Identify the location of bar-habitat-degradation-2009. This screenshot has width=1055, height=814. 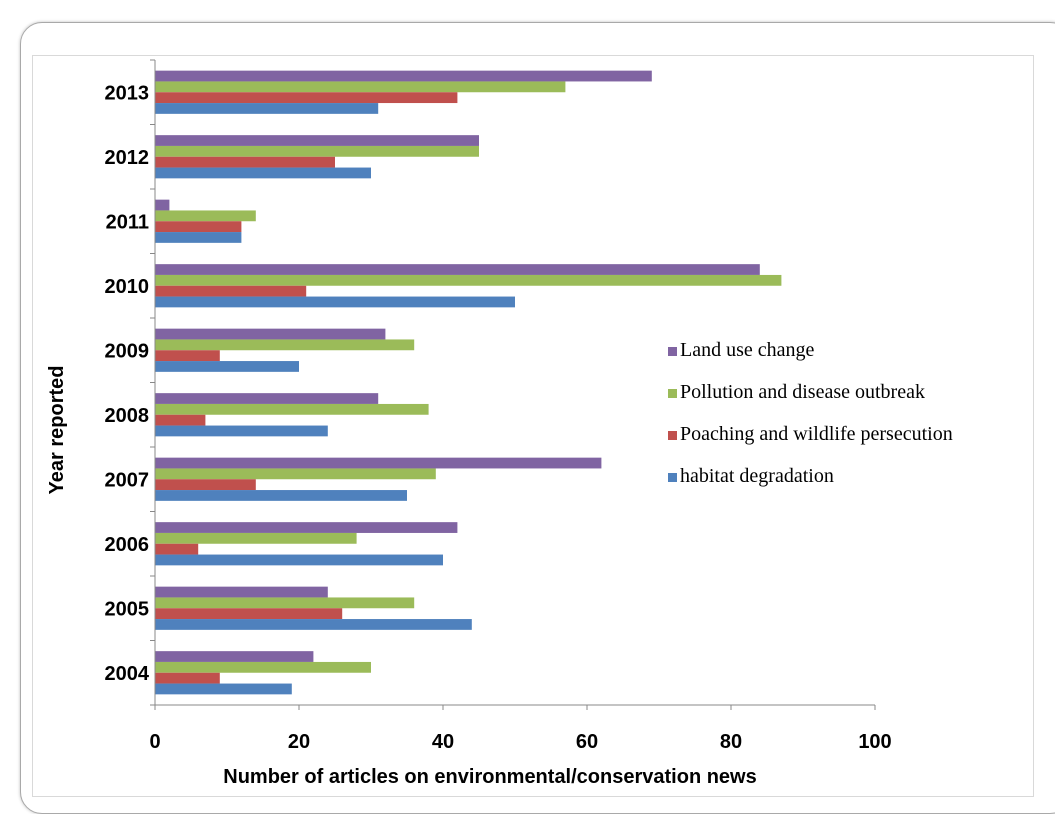
(227, 366).